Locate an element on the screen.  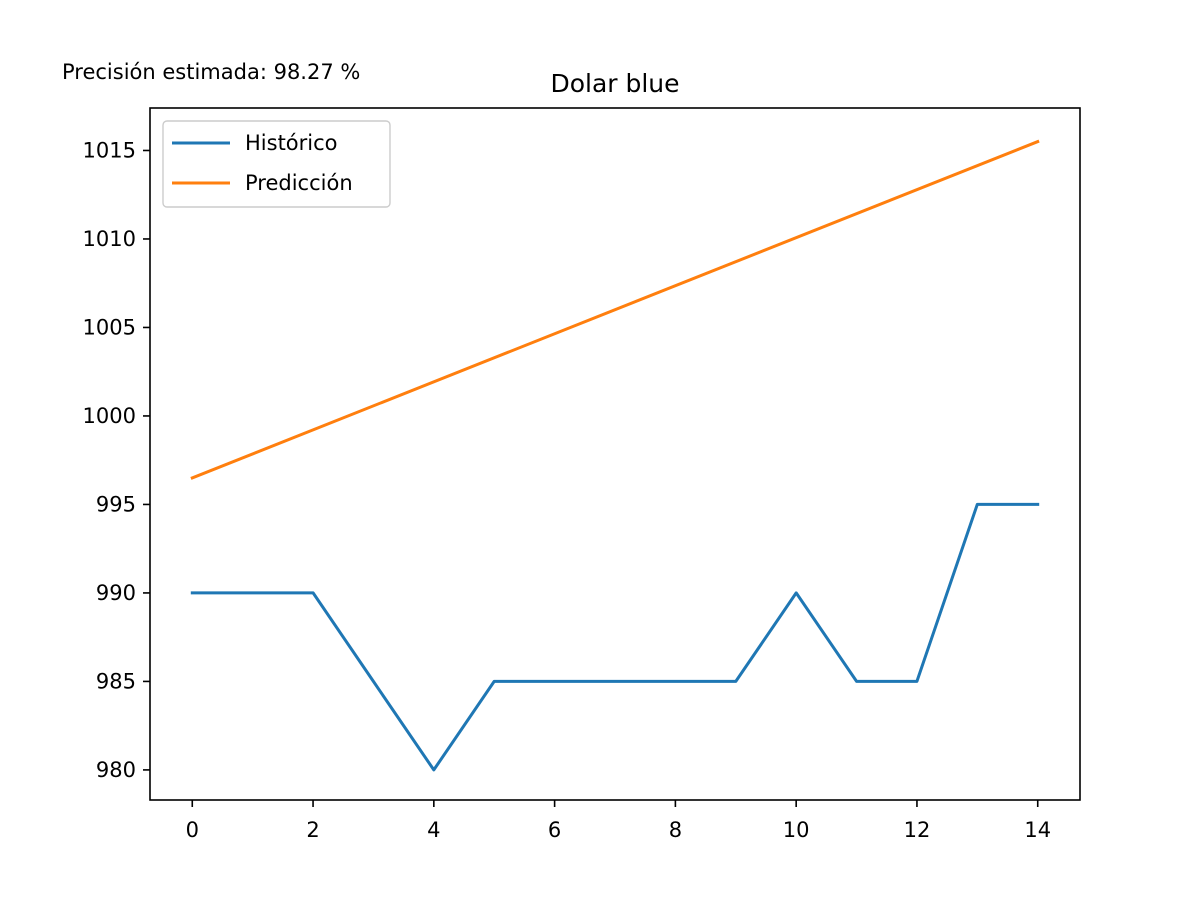
x-tick-label: 2 is located at coordinates (312, 830).